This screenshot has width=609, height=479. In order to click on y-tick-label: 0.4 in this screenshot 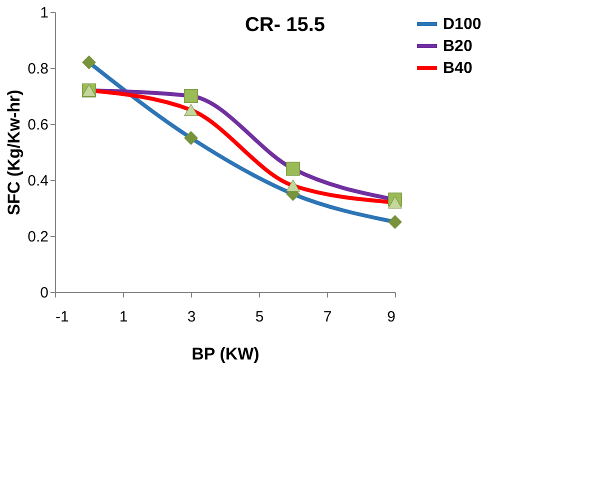, I will do `click(38, 181)`.